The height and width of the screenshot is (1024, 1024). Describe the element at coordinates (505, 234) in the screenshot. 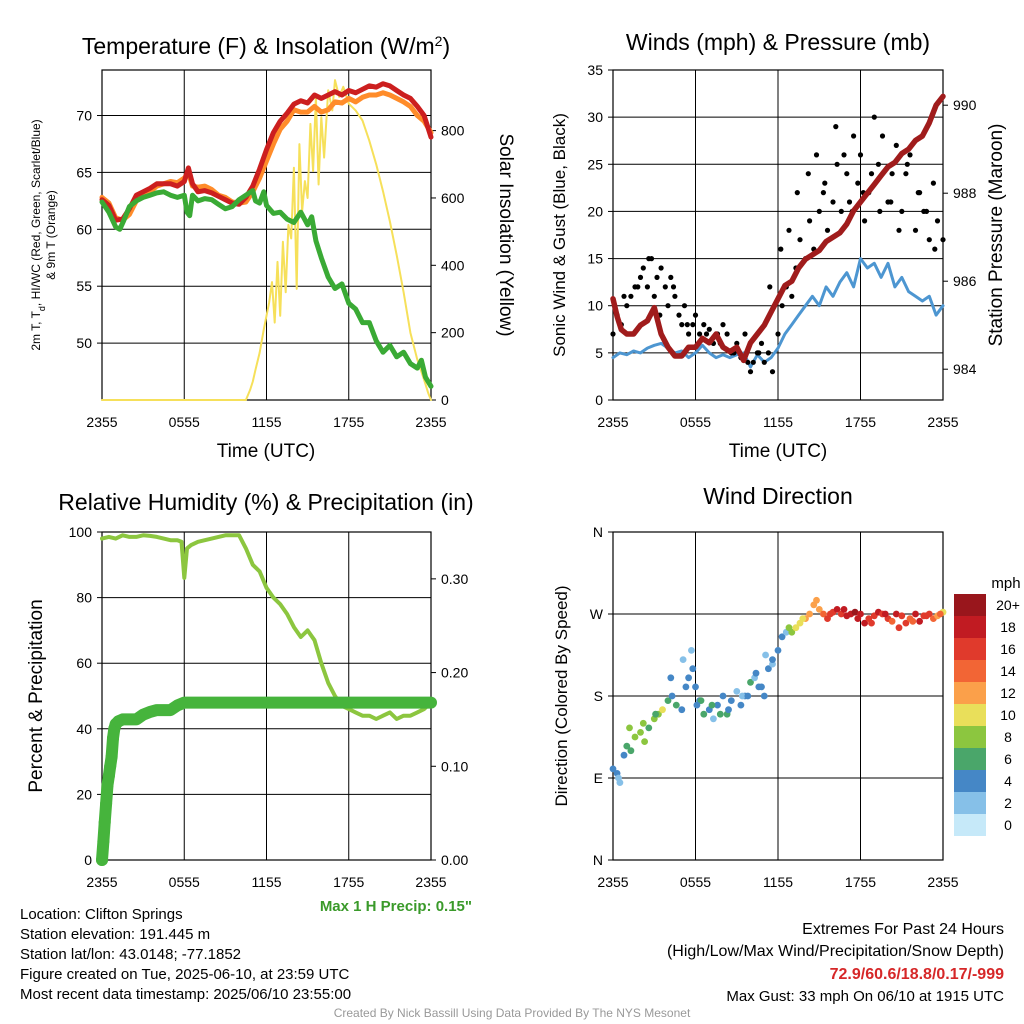

I see `insolation-y-label: Solar Insolation (Yellow)` at that location.